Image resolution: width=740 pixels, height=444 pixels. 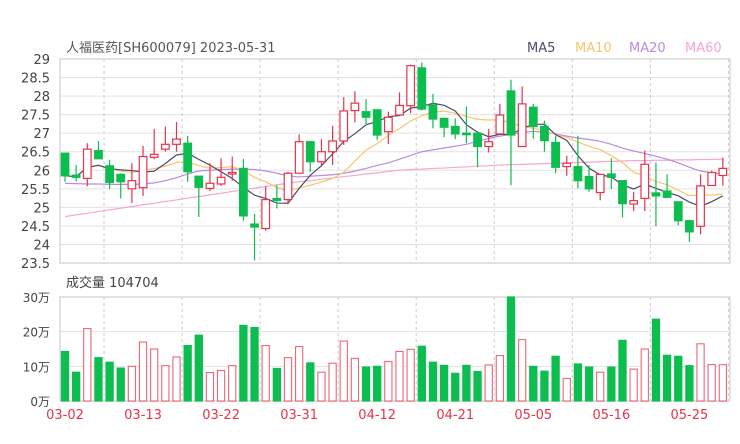 What do you see at coordinates (35, 227) in the screenshot?
I see `y-tick-label: 24.5` at bounding box center [35, 227].